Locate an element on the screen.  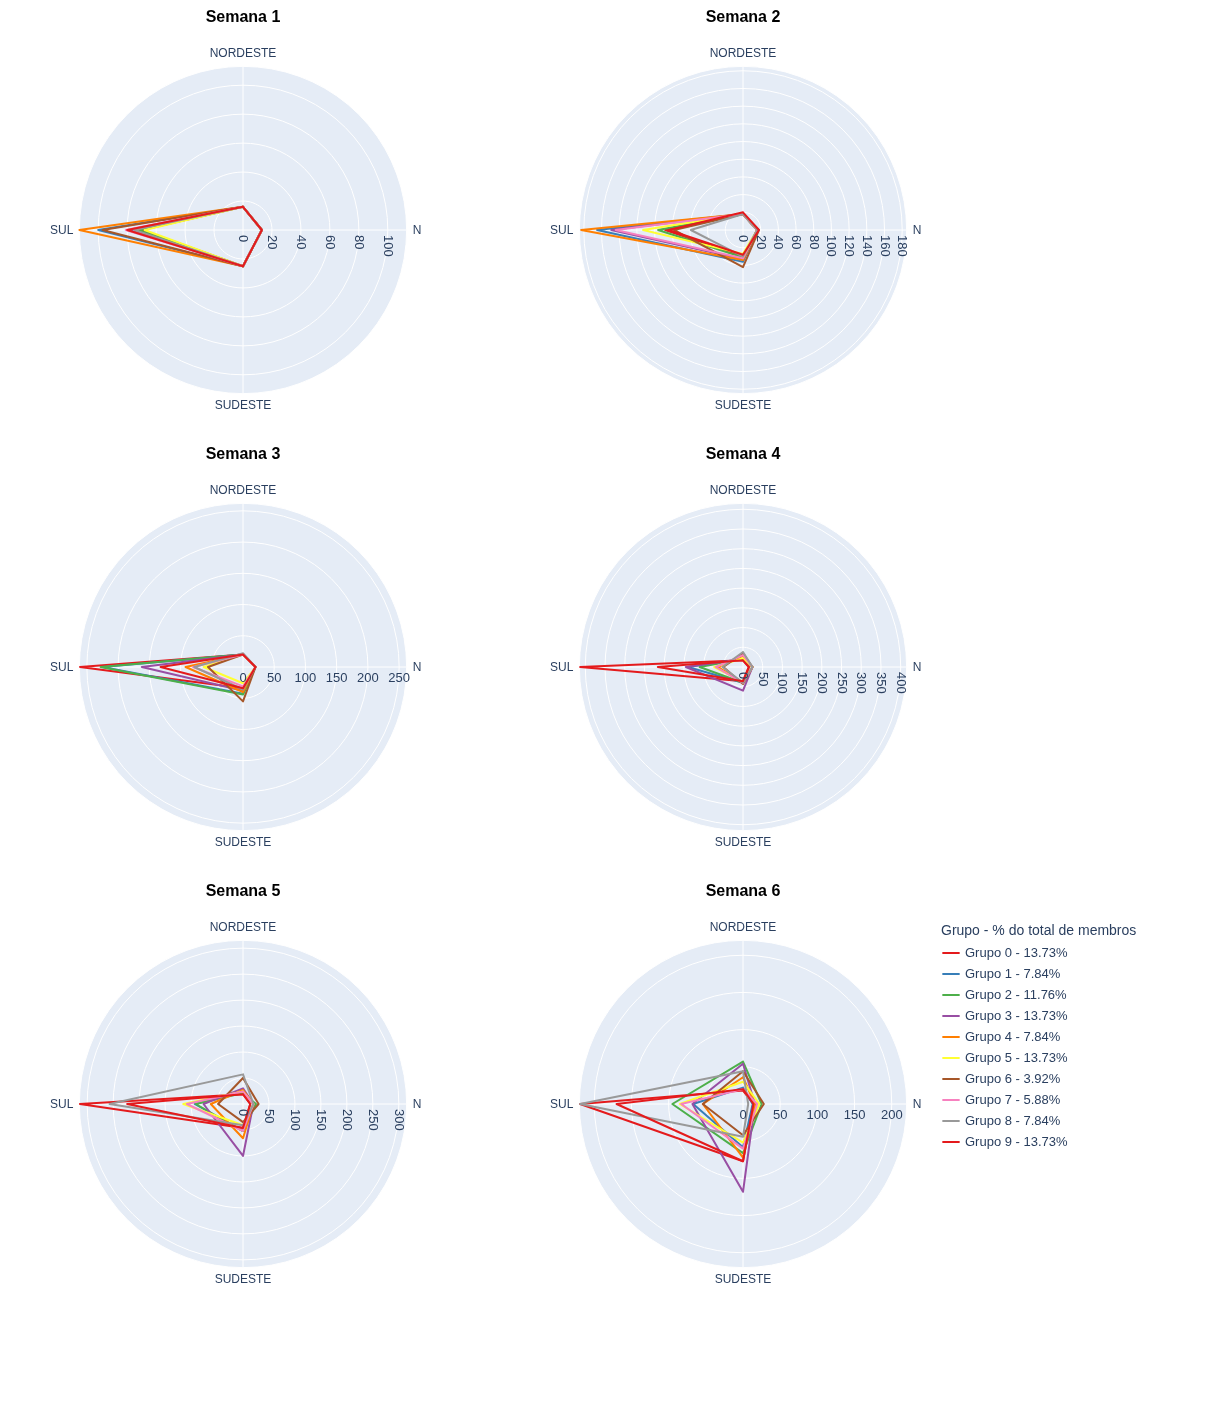
chart-title: Semana 3 is located at coordinates (243, 454).